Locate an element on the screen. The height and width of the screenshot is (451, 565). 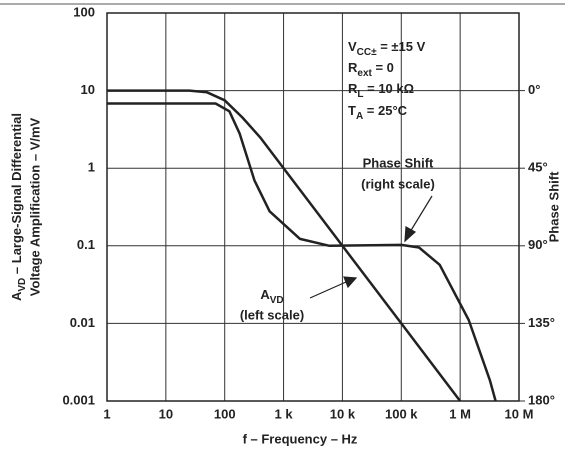
y2-tick-label: 45° is located at coordinates (538, 167).